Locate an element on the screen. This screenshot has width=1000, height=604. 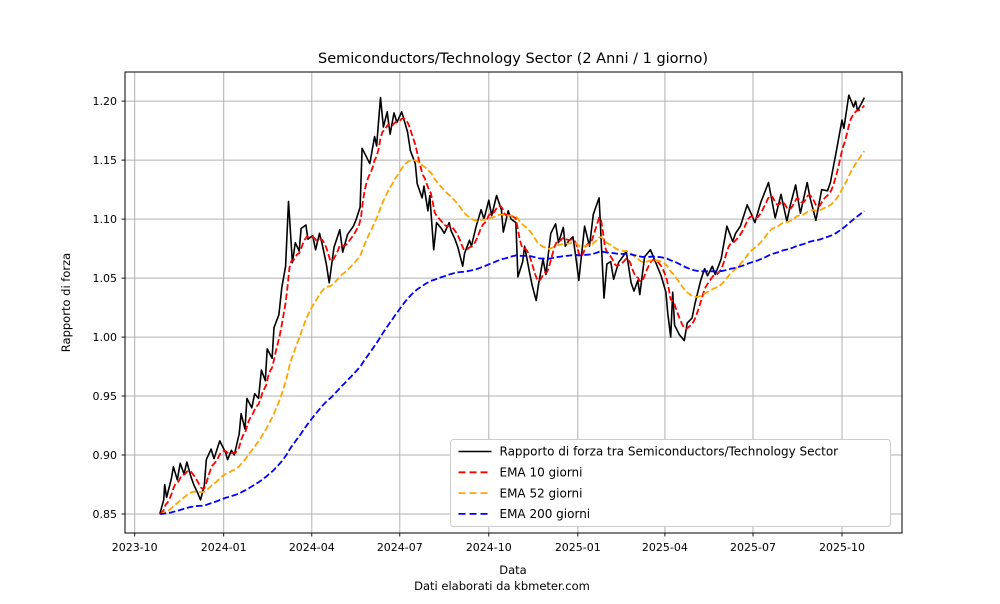
x-tick-label: 2025-01 is located at coordinates (578, 547).